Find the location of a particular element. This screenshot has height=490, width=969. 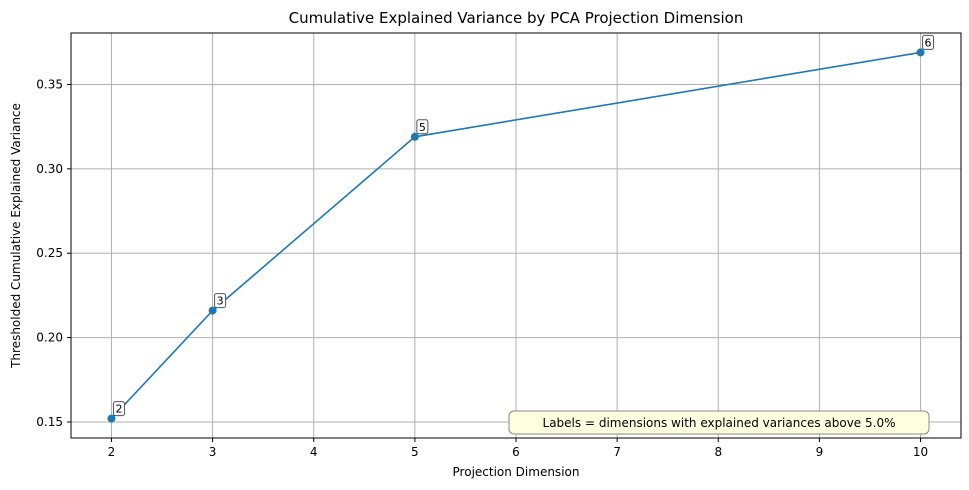

point-label: 2 is located at coordinates (118, 409).